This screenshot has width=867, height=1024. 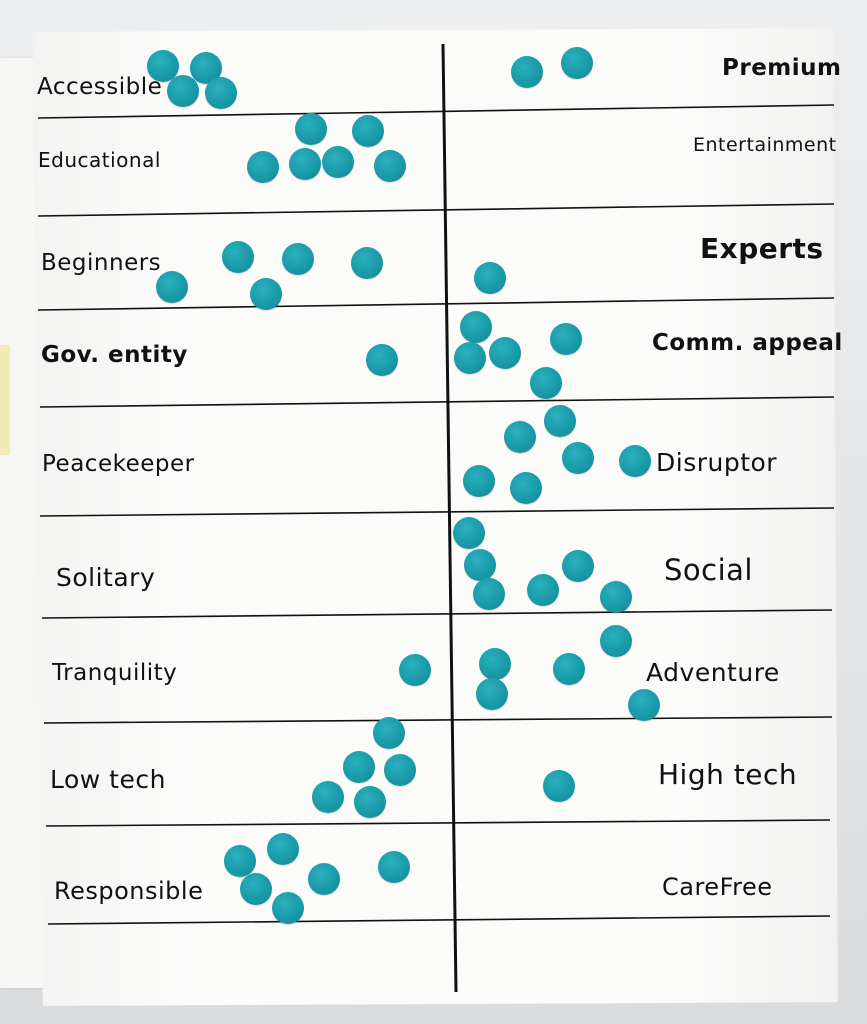 What do you see at coordinates (747, 343) in the screenshot?
I see `scale-right-label: Comm. appeal` at bounding box center [747, 343].